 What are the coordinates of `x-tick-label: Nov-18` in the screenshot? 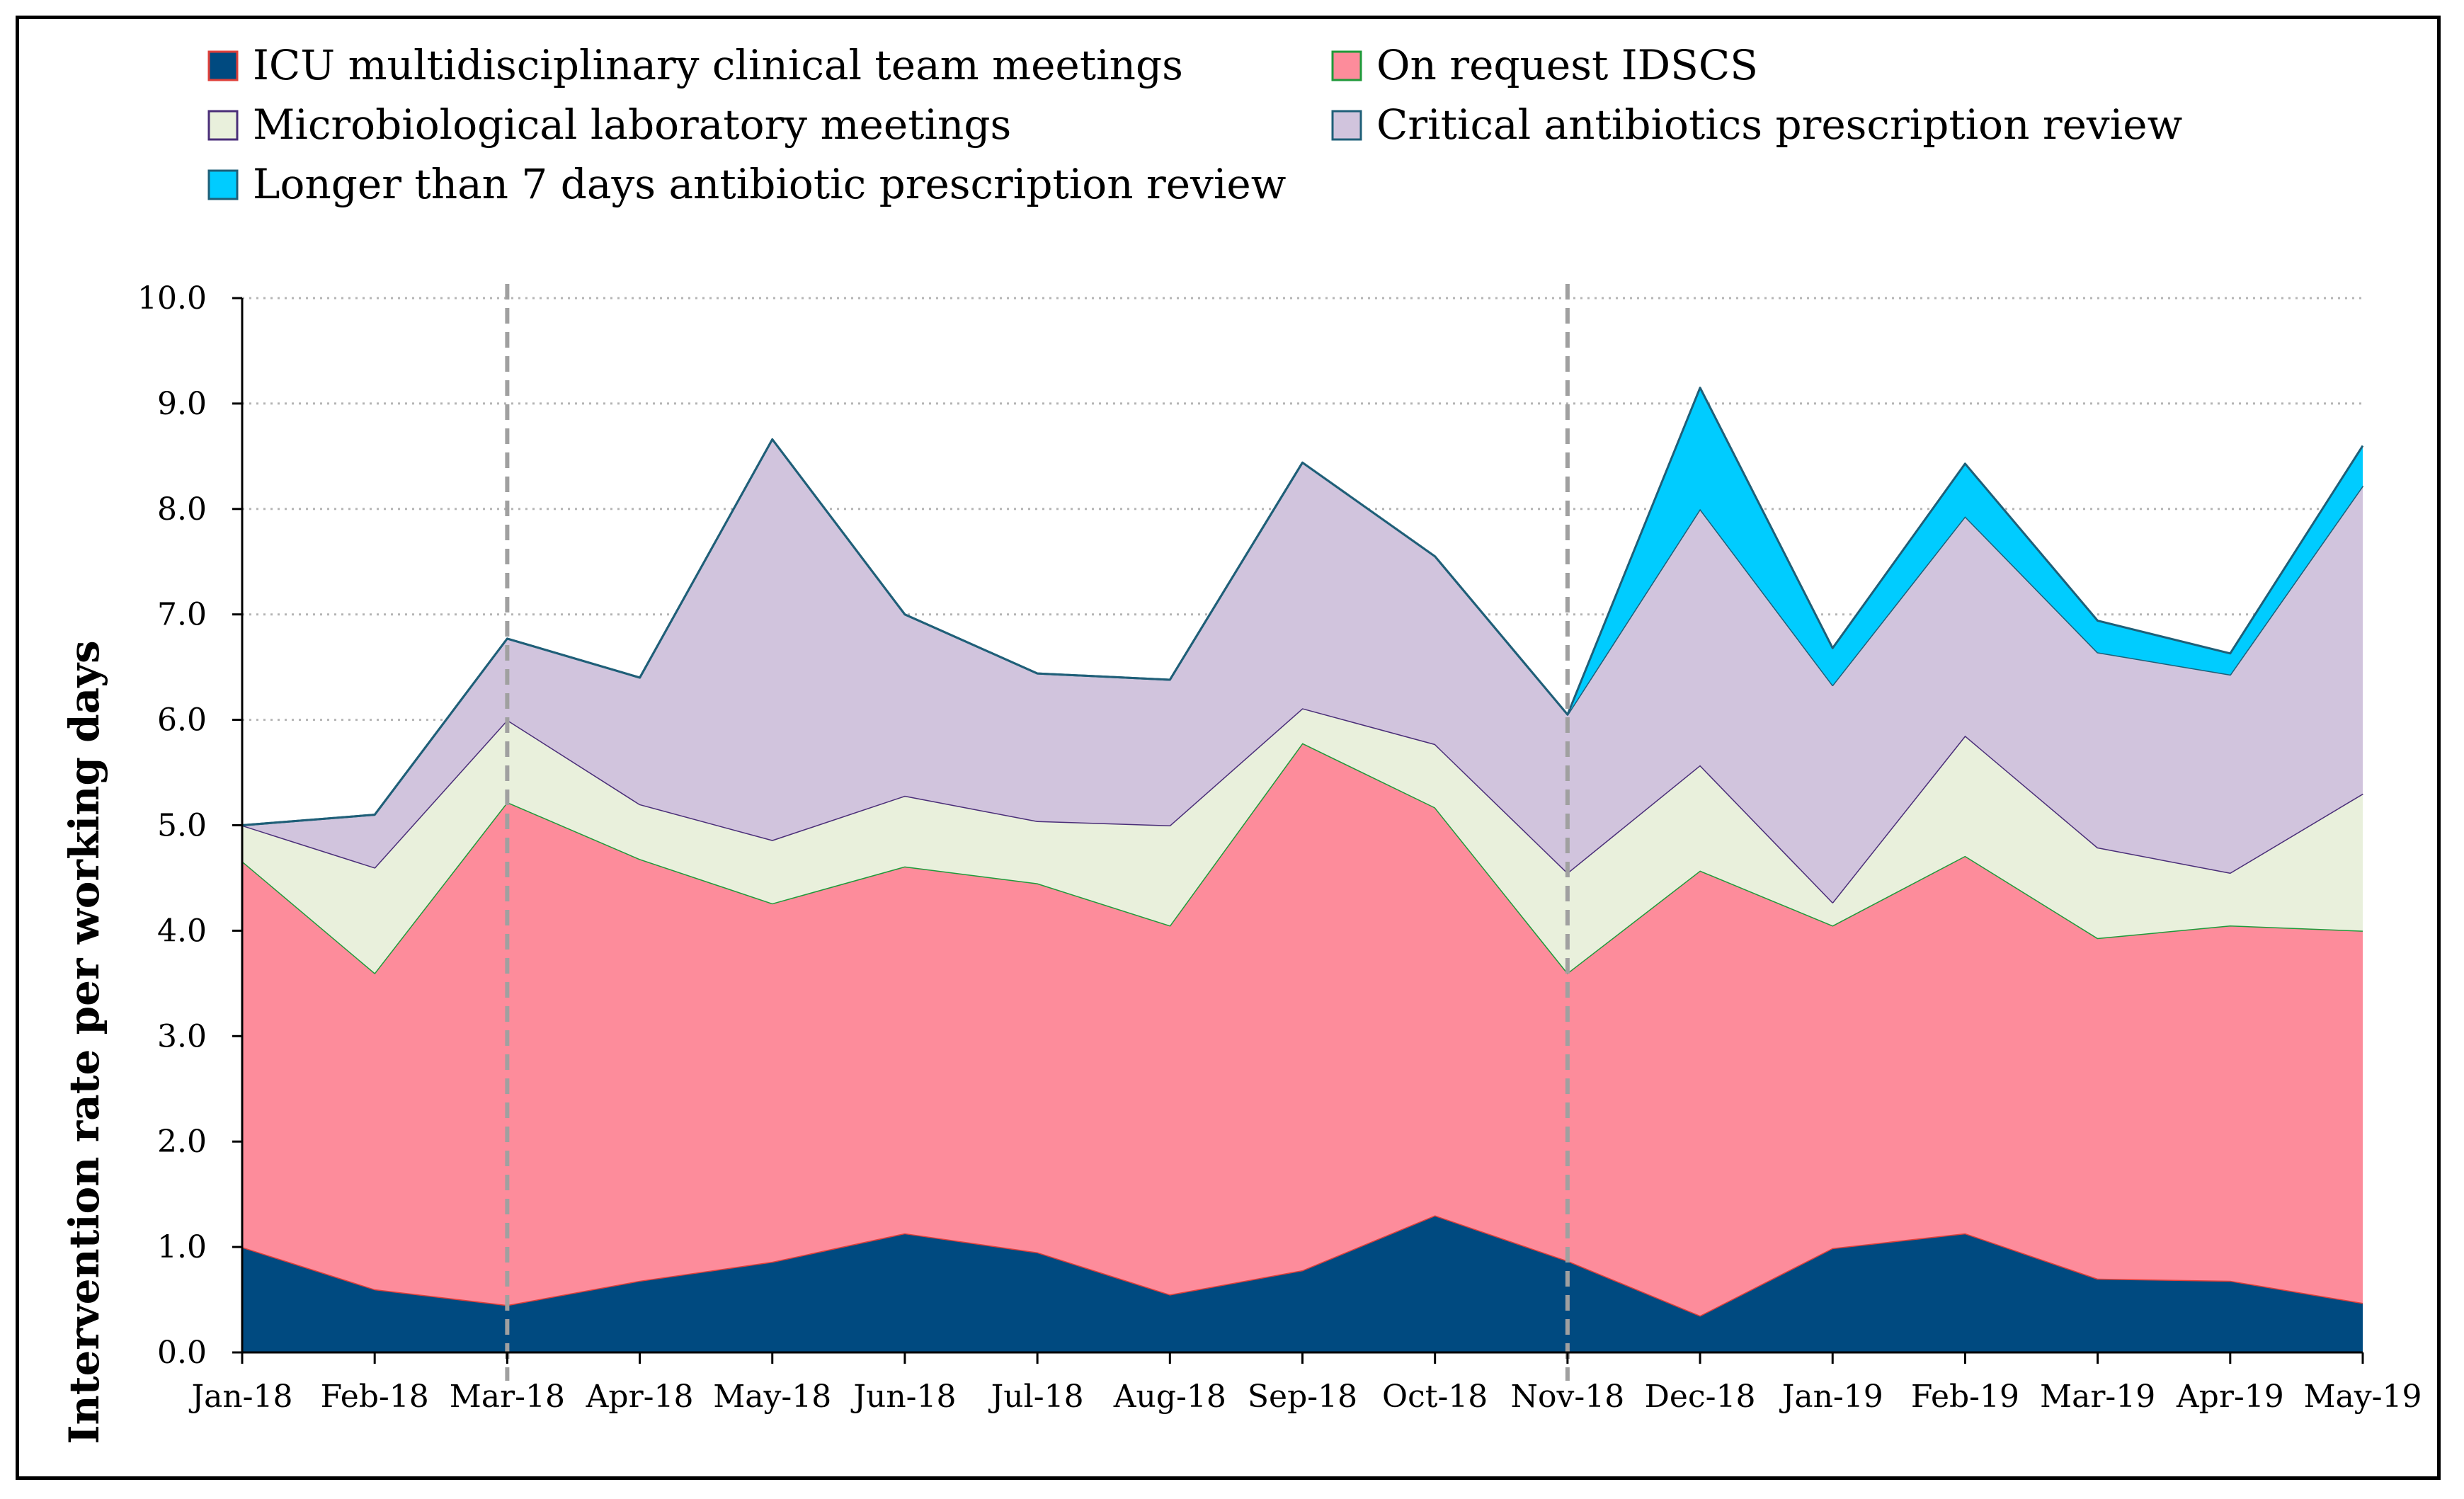 It's located at (1568, 1397).